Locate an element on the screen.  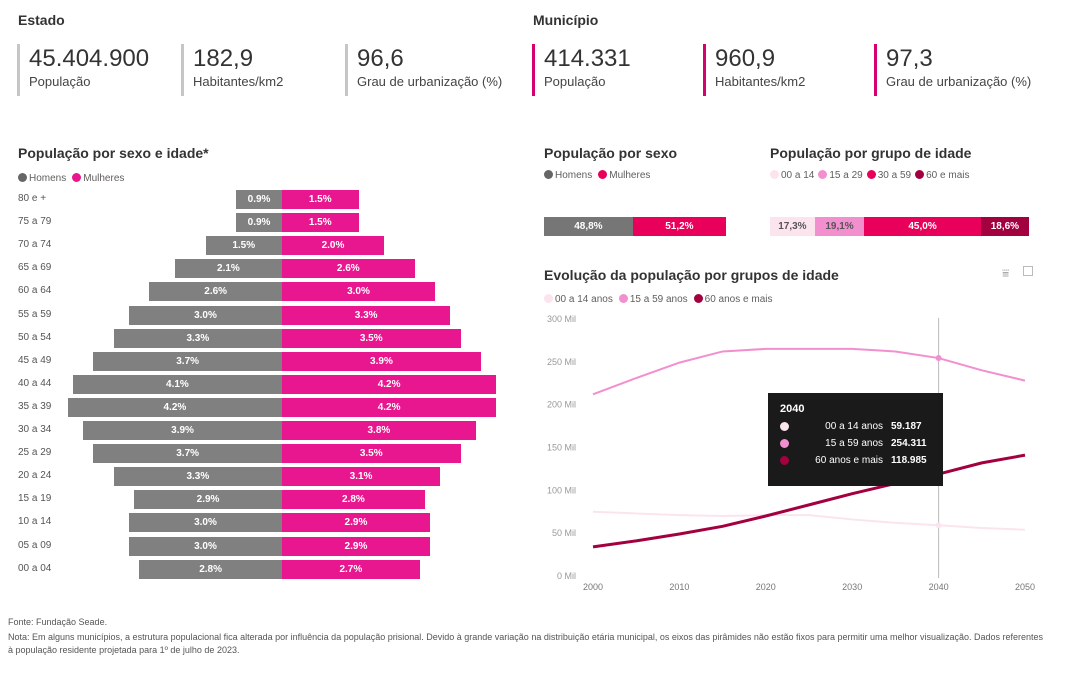
bar-women: 2.6% is located at coordinates (348, 269).